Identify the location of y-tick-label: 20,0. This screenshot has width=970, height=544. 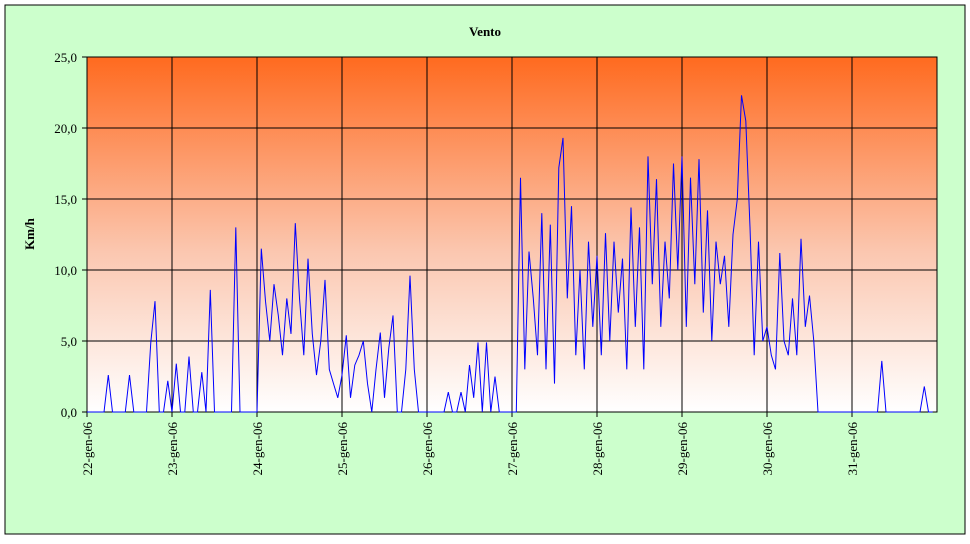
(65, 128).